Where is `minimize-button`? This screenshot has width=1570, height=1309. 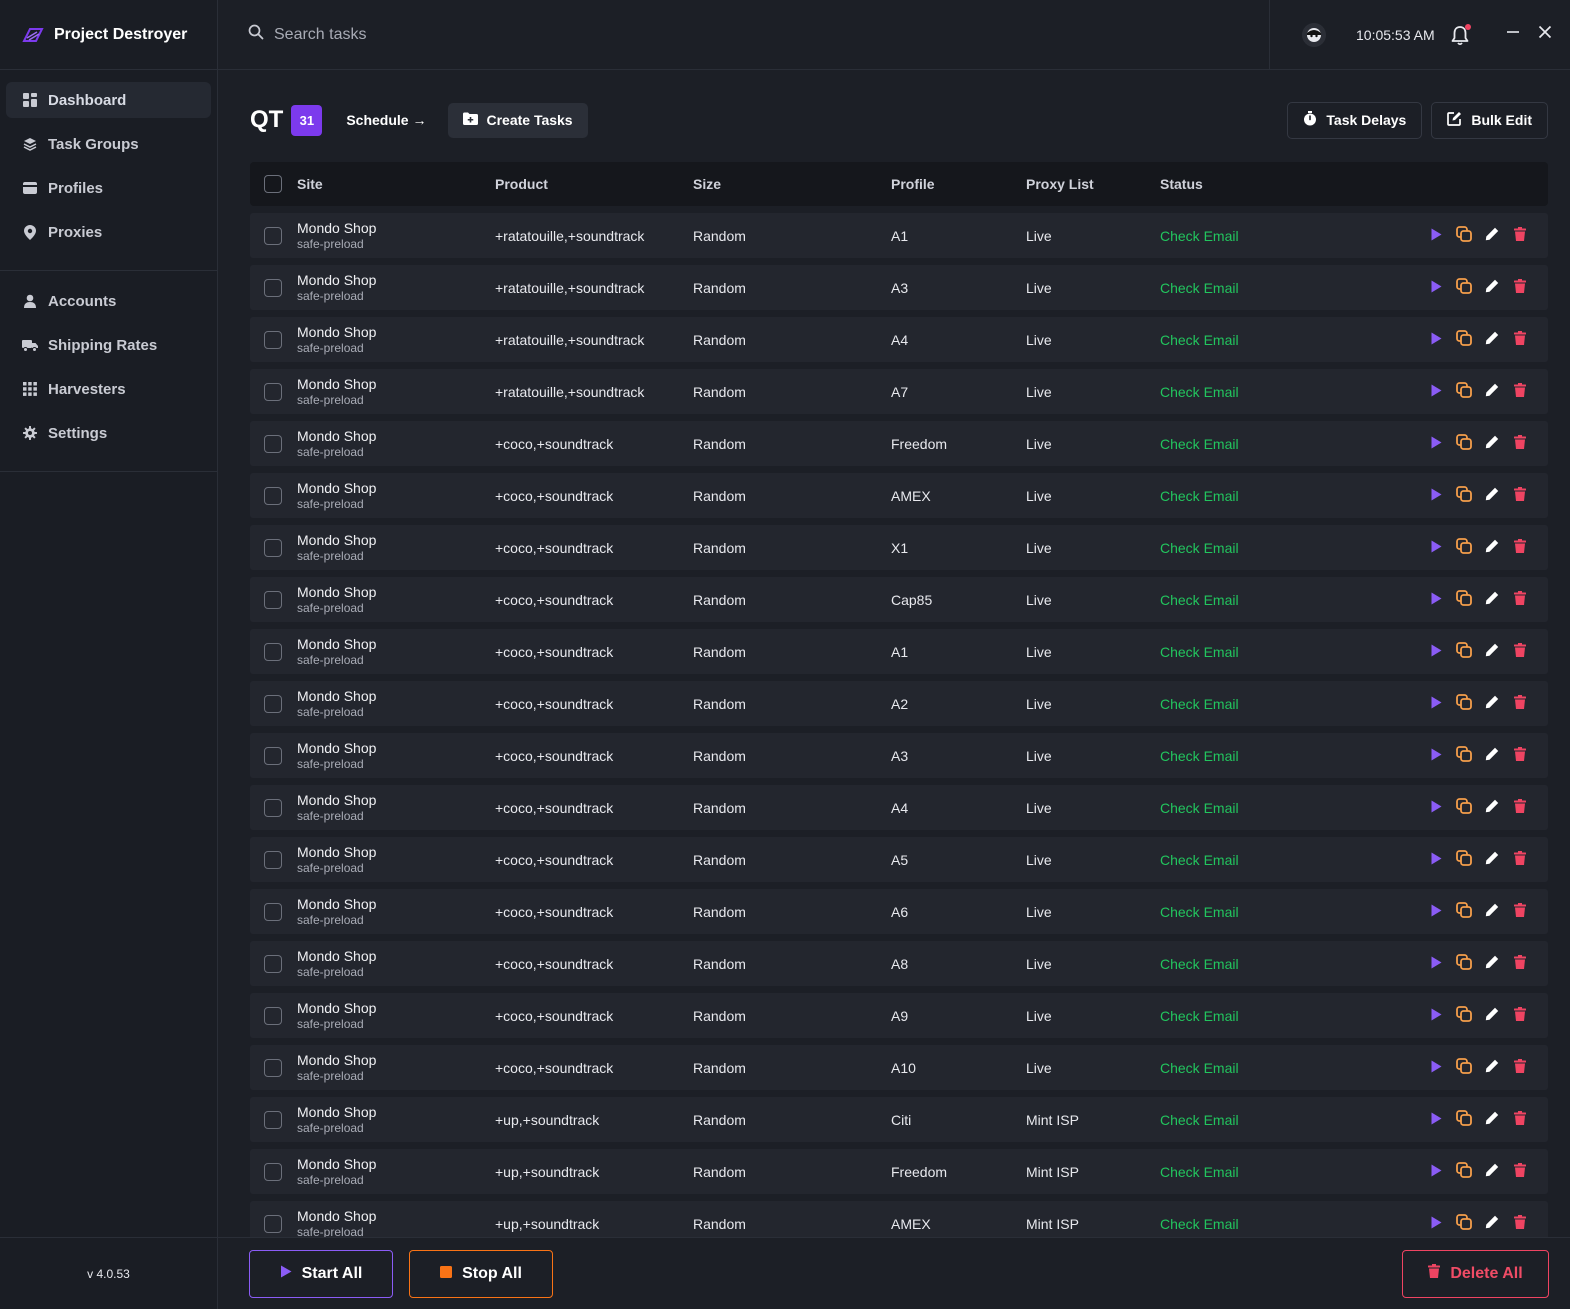
minimize-button is located at coordinates (1513, 35).